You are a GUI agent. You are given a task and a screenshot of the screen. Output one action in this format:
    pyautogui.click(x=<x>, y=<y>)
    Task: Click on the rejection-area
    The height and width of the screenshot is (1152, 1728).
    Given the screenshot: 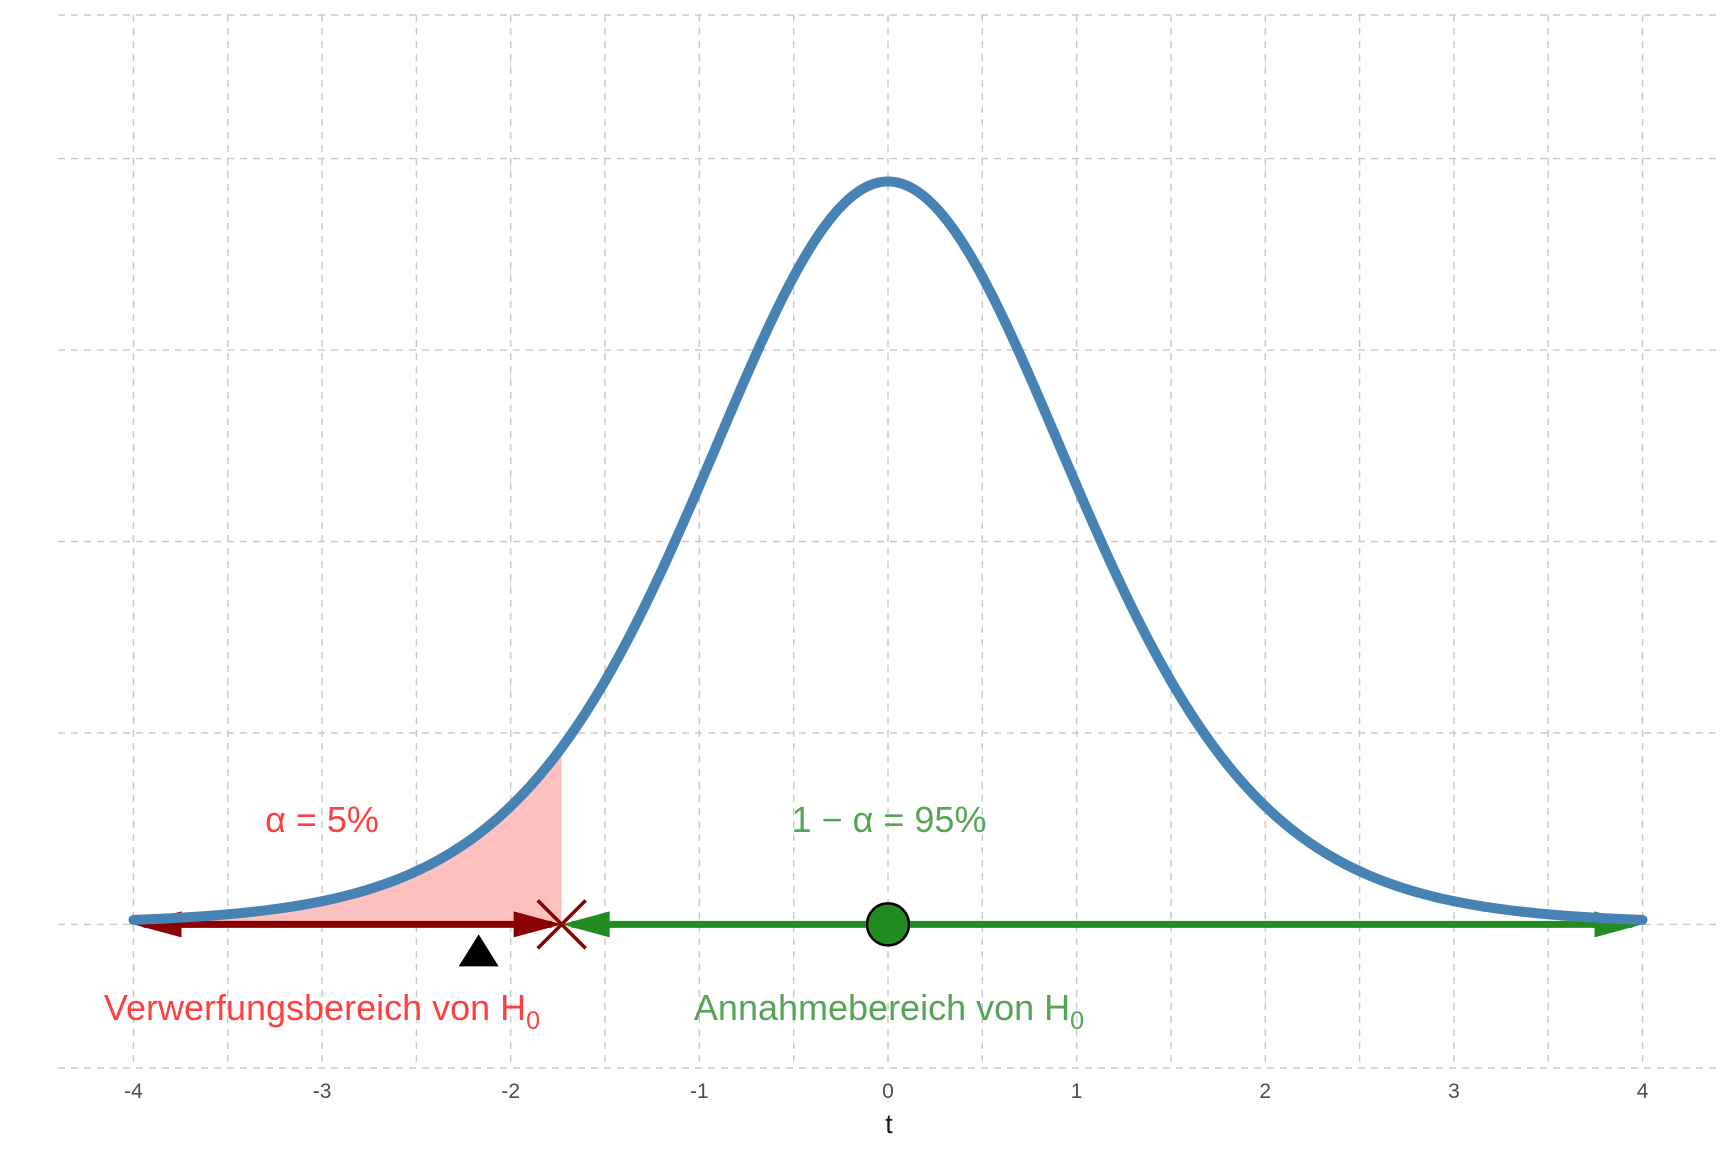 What is the action you would take?
    pyautogui.click(x=347, y=836)
    